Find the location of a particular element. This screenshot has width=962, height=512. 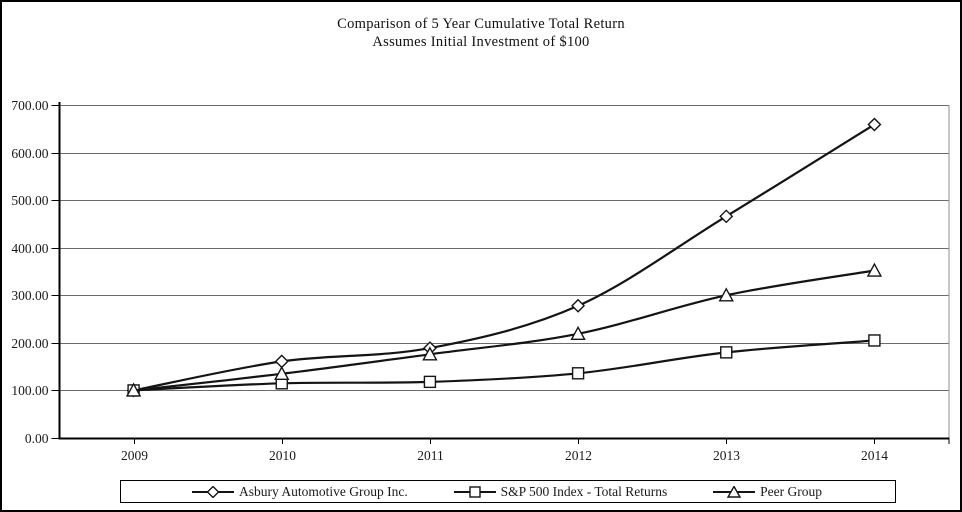

triangle-marker-icon is located at coordinates (734, 491).